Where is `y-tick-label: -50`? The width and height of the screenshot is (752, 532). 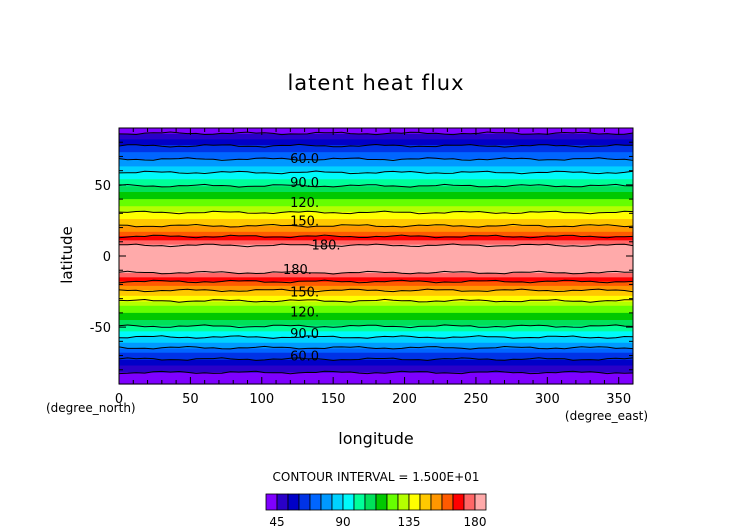
y-tick-label: -50 is located at coordinates (100, 328).